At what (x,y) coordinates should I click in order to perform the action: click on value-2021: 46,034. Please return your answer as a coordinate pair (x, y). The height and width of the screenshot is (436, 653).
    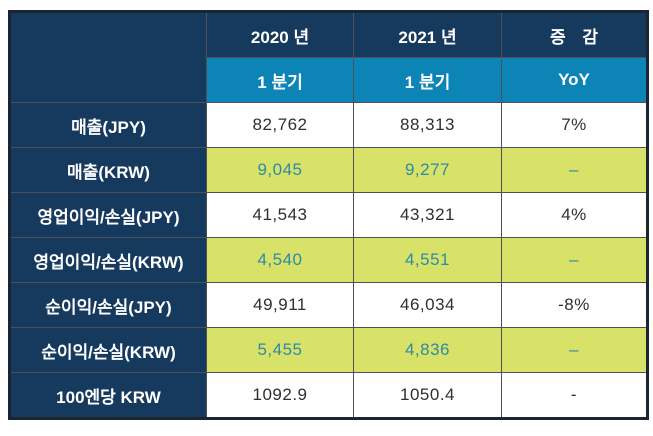
    Looking at the image, I should click on (427, 305).